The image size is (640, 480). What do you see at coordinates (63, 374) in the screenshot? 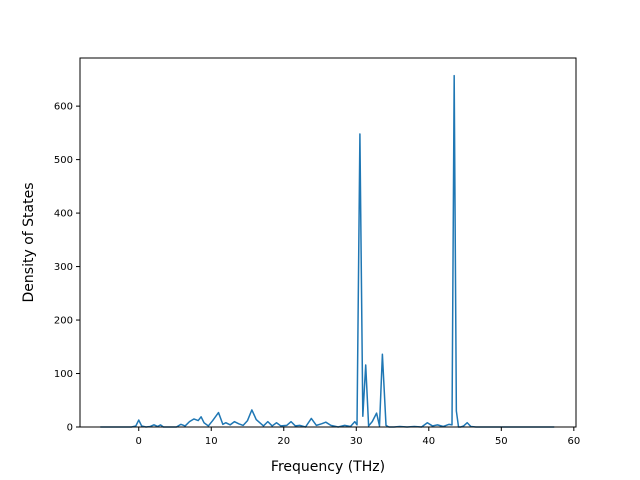
I see `y-tick-label: 100` at bounding box center [63, 374].